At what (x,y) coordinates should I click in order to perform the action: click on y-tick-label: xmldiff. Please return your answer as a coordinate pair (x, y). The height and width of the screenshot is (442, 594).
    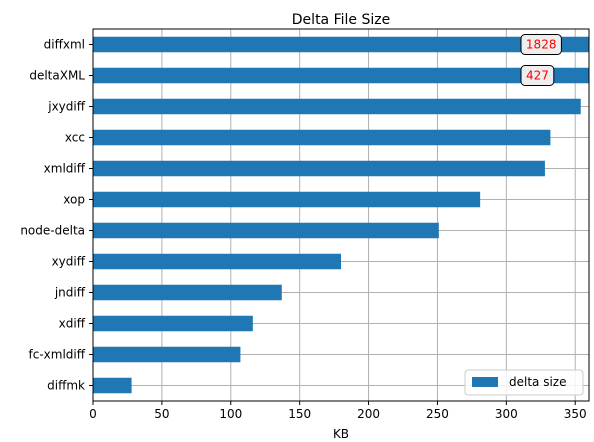
    Looking at the image, I should click on (65, 169).